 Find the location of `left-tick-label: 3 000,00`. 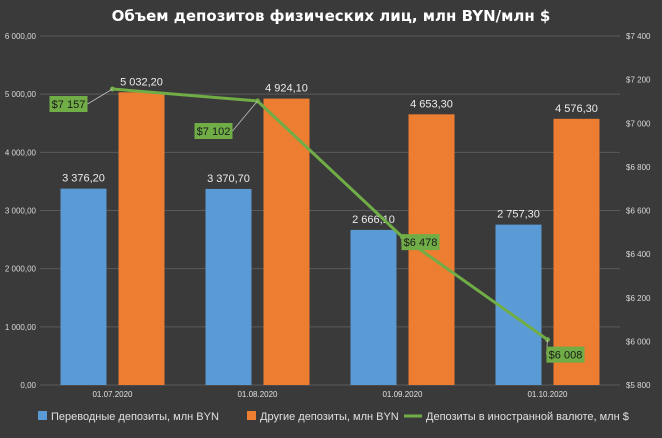

left-tick-label: 3 000,00 is located at coordinates (21, 211).